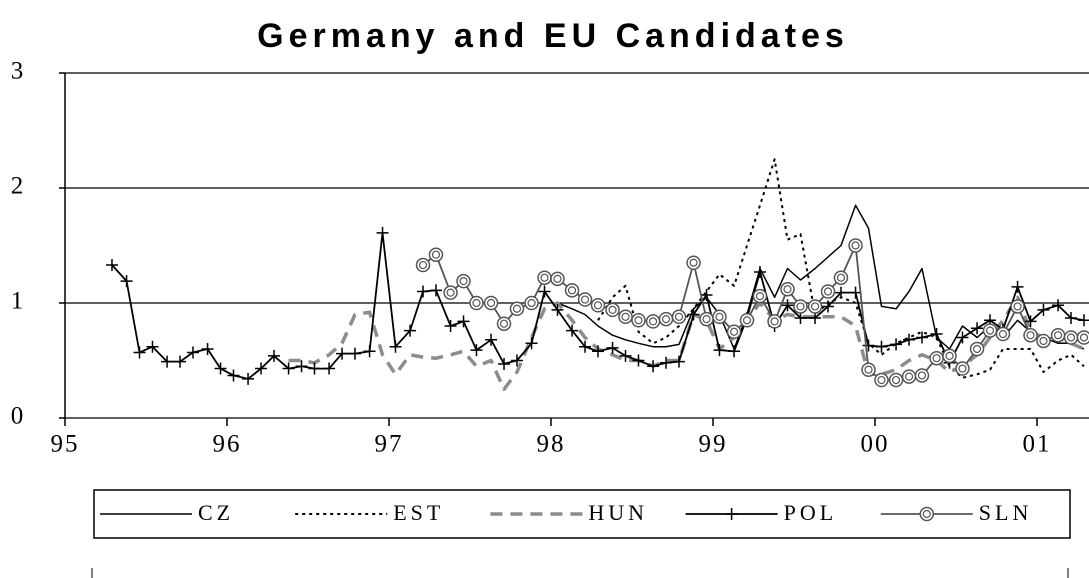 This screenshot has height=578, width=1089. Describe the element at coordinates (18, 71) in the screenshot. I see `y-tick-label: 3` at that location.